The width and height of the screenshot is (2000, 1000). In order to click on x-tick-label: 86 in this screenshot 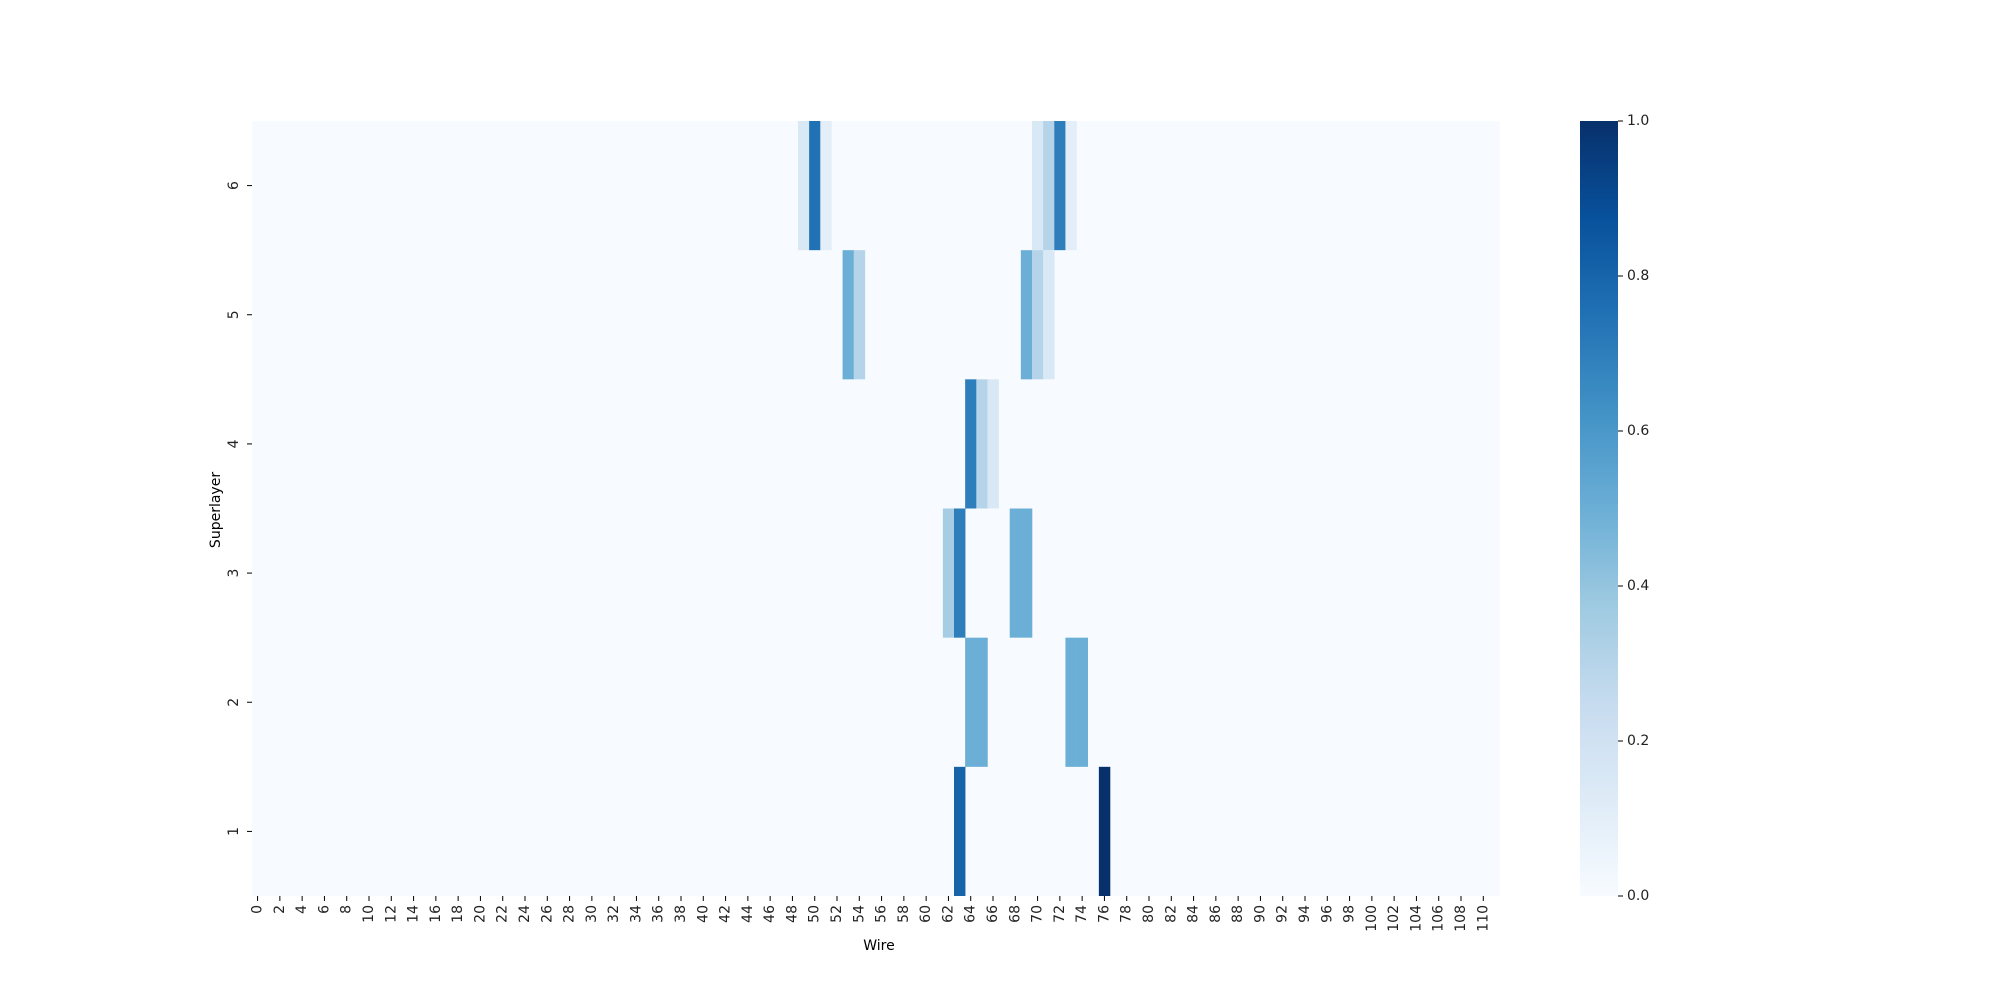, I will do `click(1216, 914)`.